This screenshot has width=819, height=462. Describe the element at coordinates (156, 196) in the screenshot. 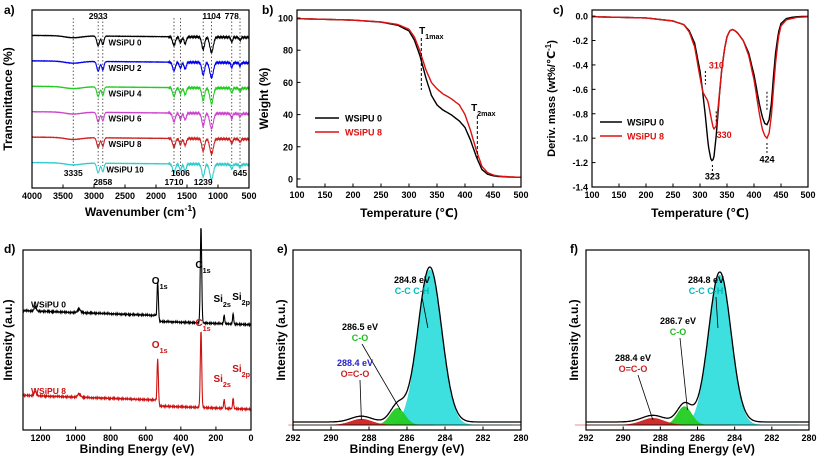

I see `panel-a-xtick-label: 2000` at that location.